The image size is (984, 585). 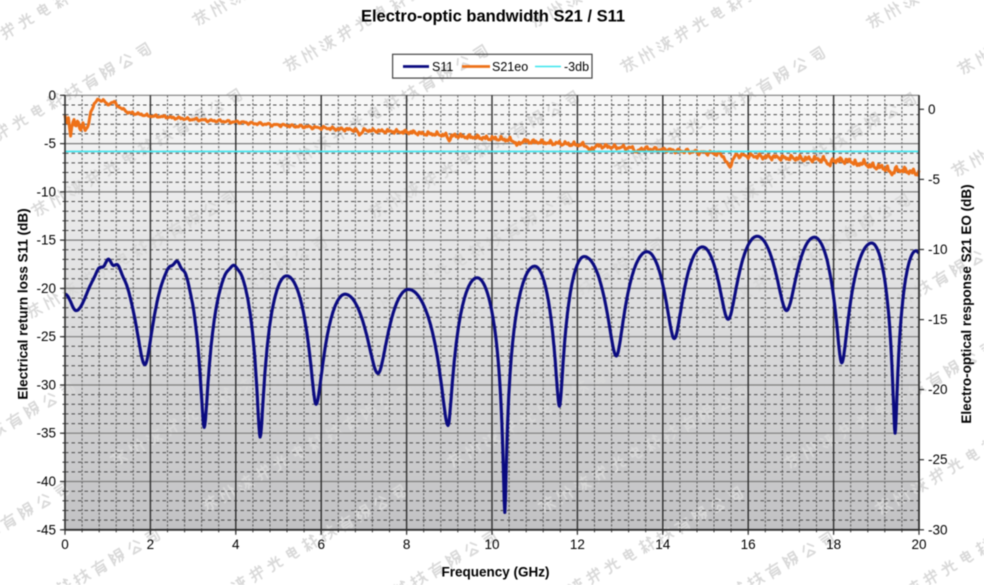 I want to click on svg-text: -35, so click(x=46, y=433).